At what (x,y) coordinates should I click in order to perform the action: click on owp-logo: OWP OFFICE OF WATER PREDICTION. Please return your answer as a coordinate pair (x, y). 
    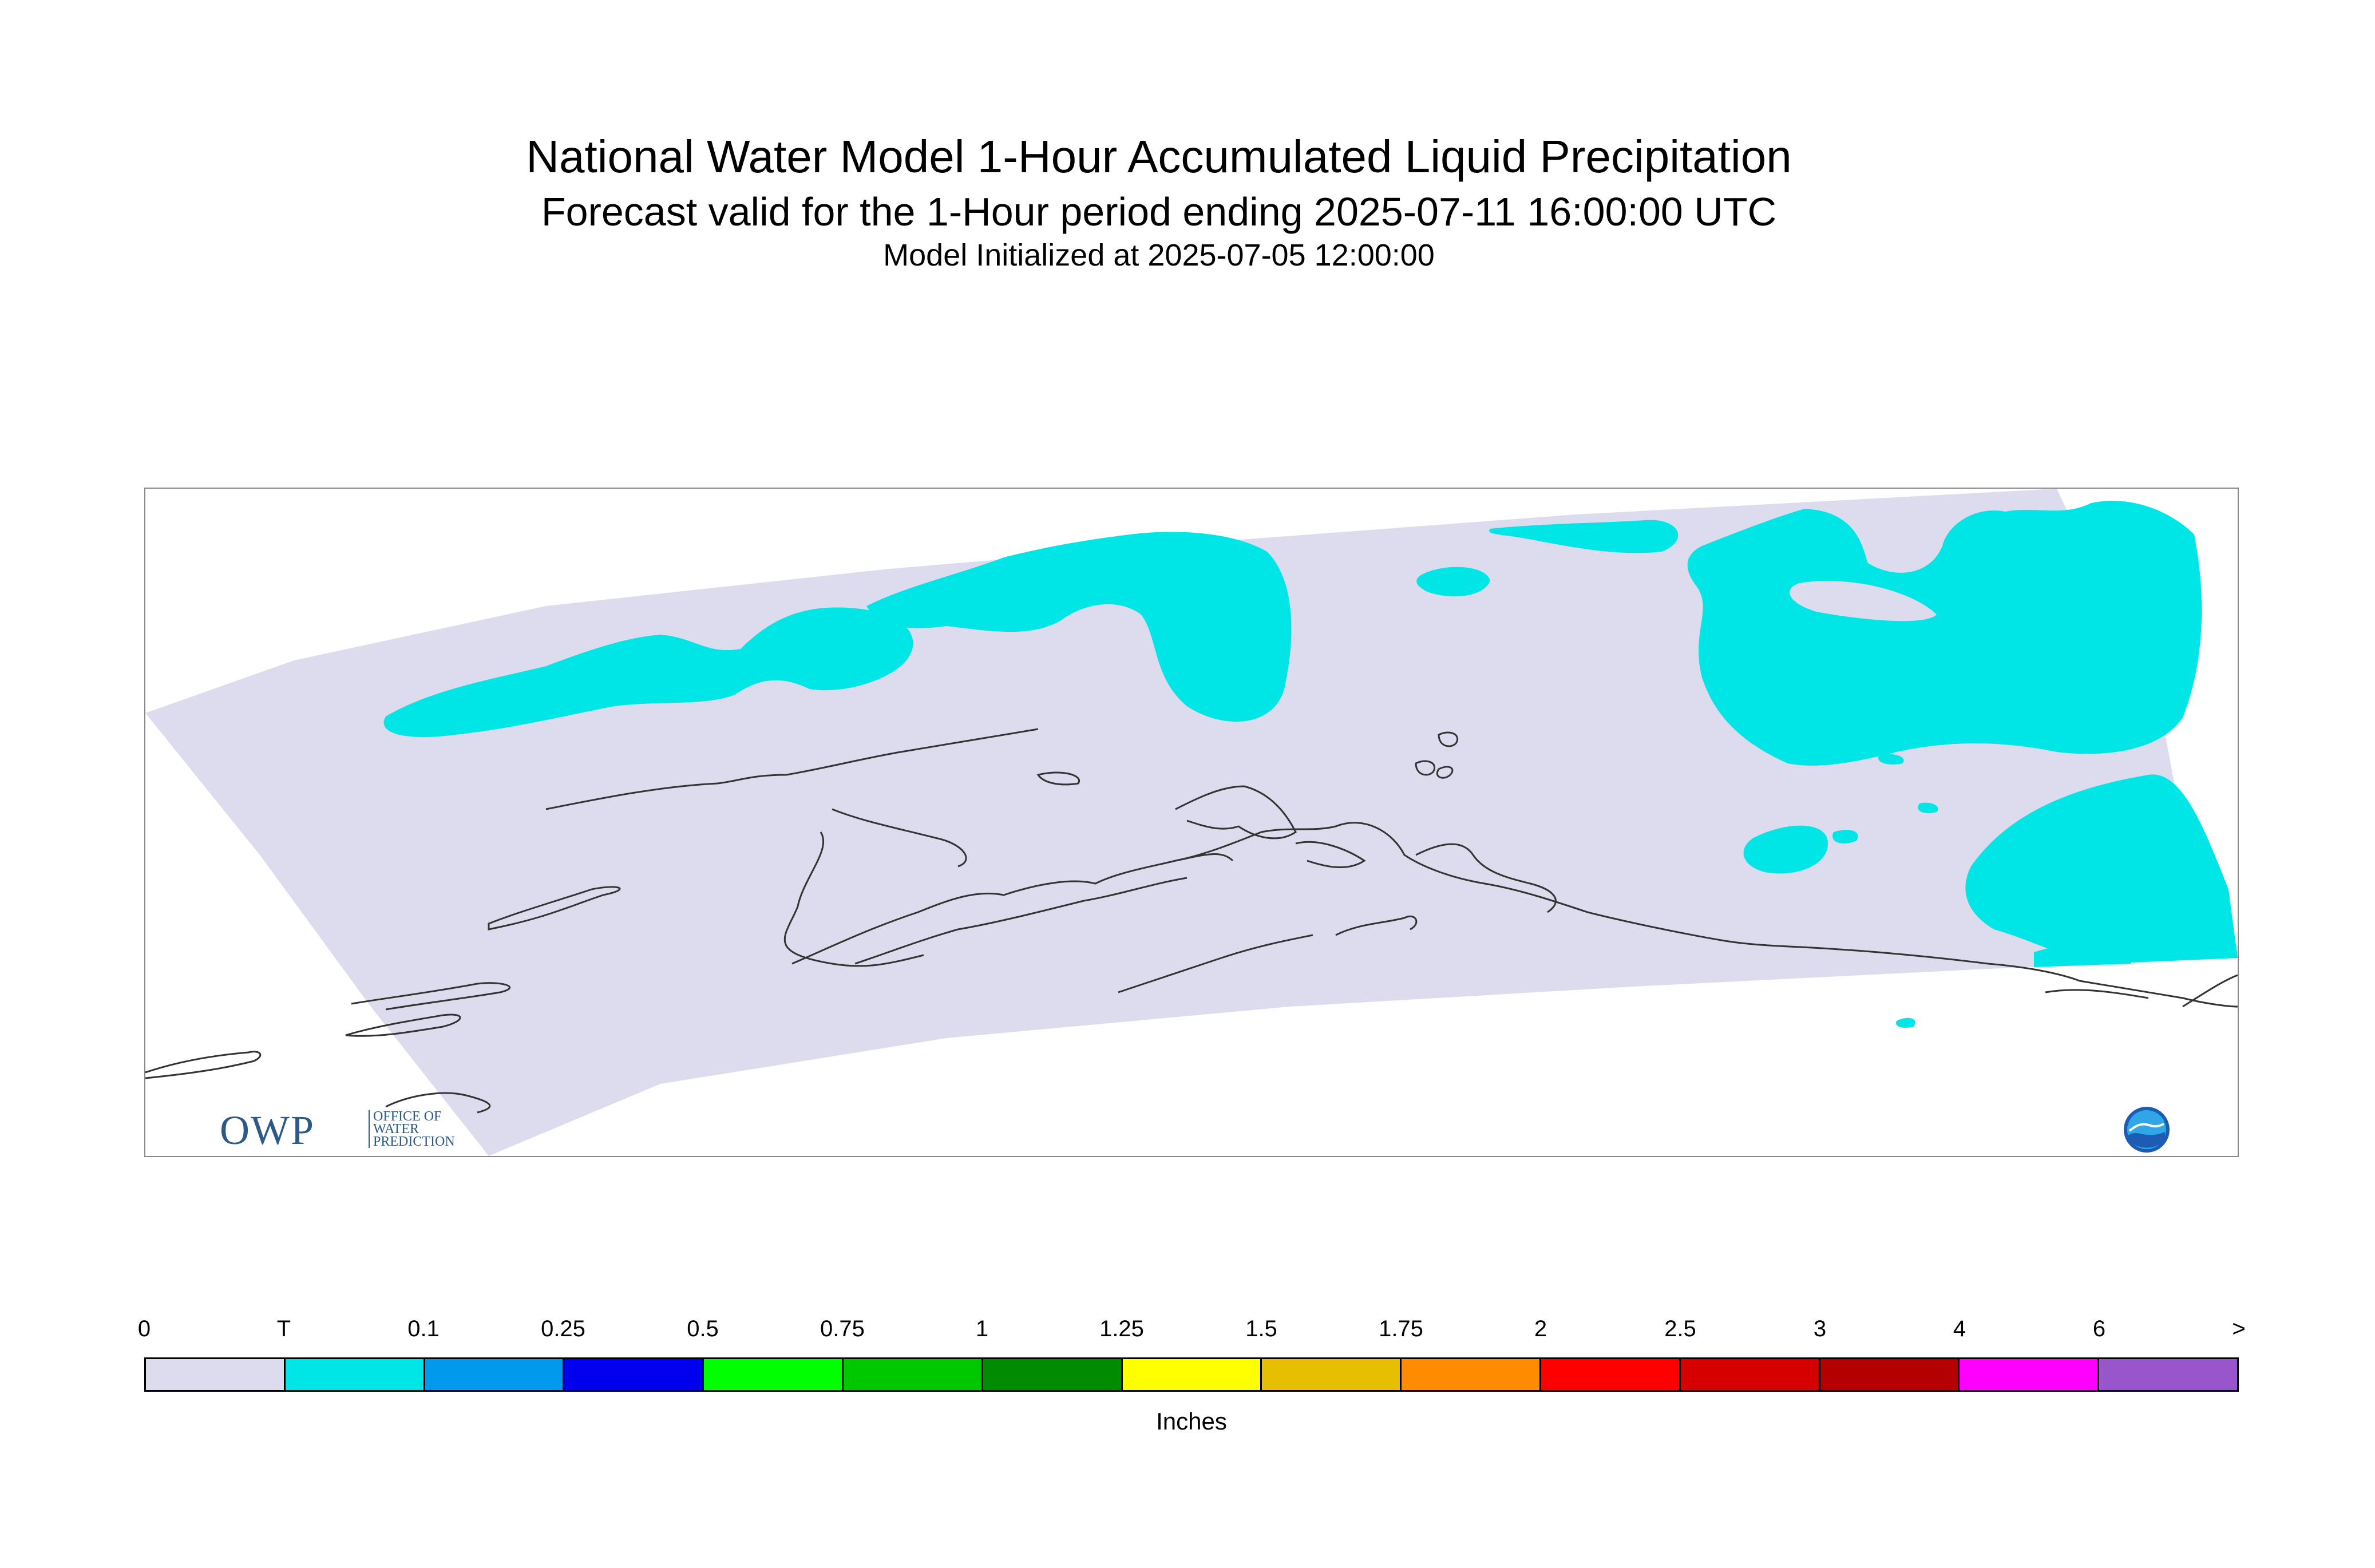
    Looking at the image, I should click on (338, 1130).